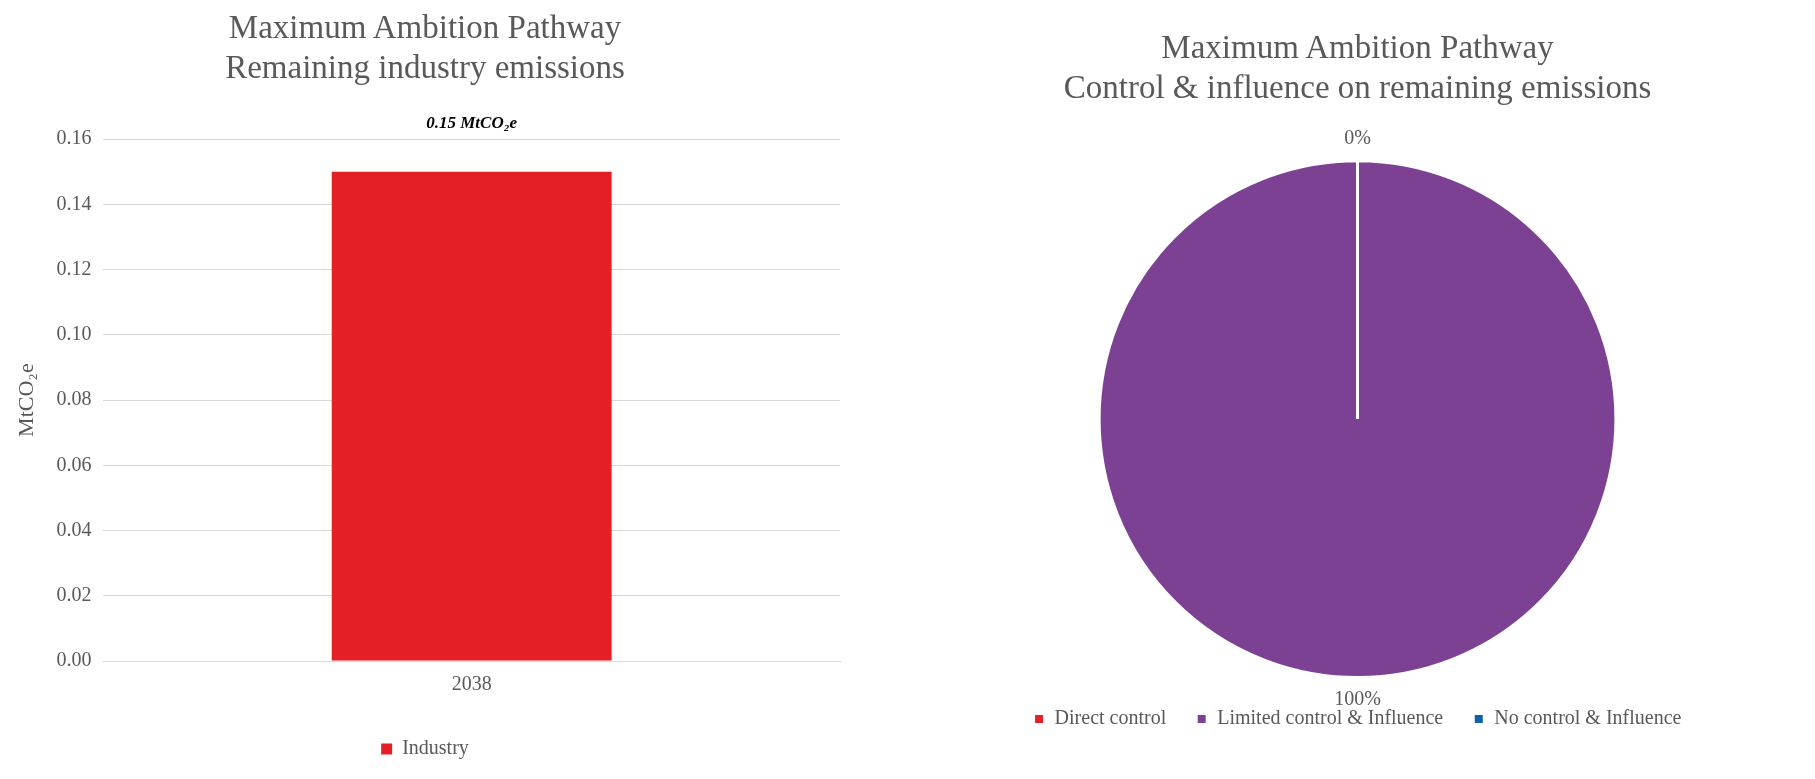 This screenshot has width=1815, height=779. What do you see at coordinates (1588, 717) in the screenshot?
I see `legend-label: No control & Influence` at bounding box center [1588, 717].